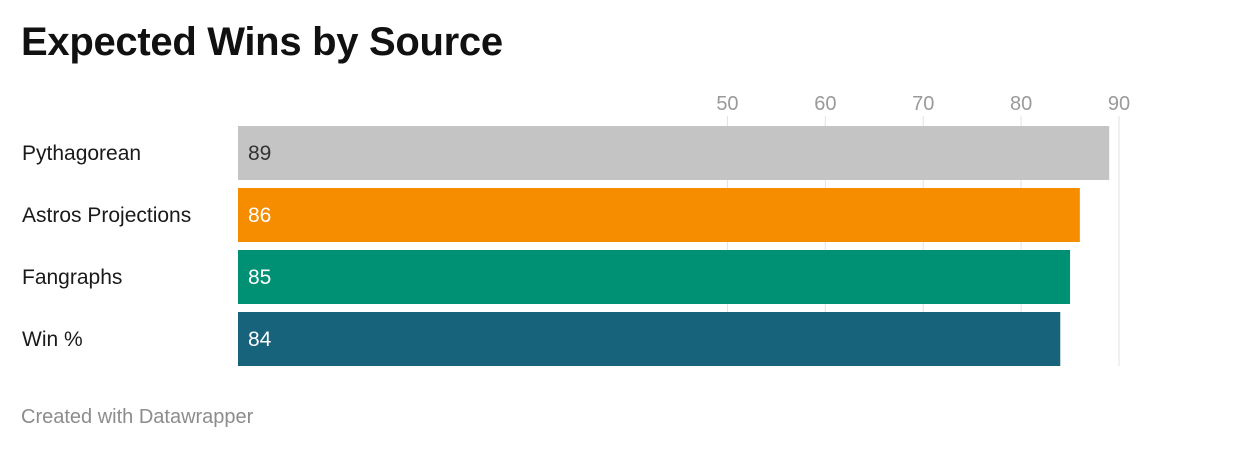 The width and height of the screenshot is (1240, 452). Describe the element at coordinates (1021, 104) in the screenshot. I see `x-tick-label: 80` at that location.